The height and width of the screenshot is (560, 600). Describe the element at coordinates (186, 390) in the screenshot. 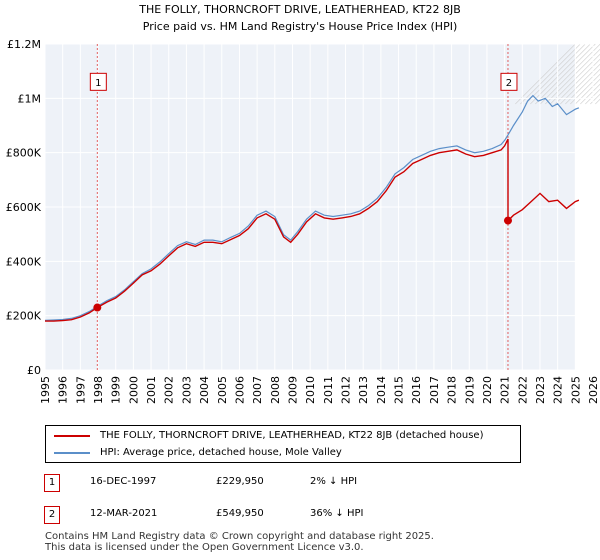

I see `x-tick-label: 2003` at that location.